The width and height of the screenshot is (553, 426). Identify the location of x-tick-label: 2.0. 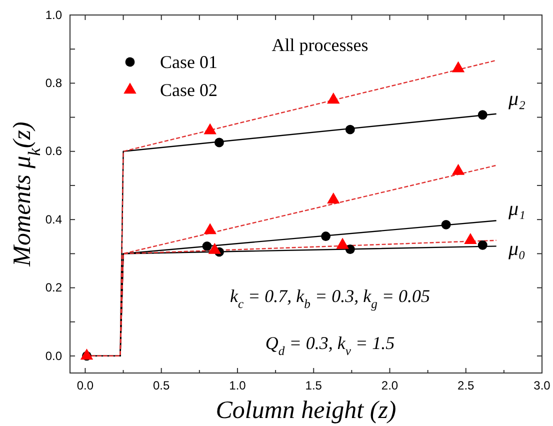
(389, 385).